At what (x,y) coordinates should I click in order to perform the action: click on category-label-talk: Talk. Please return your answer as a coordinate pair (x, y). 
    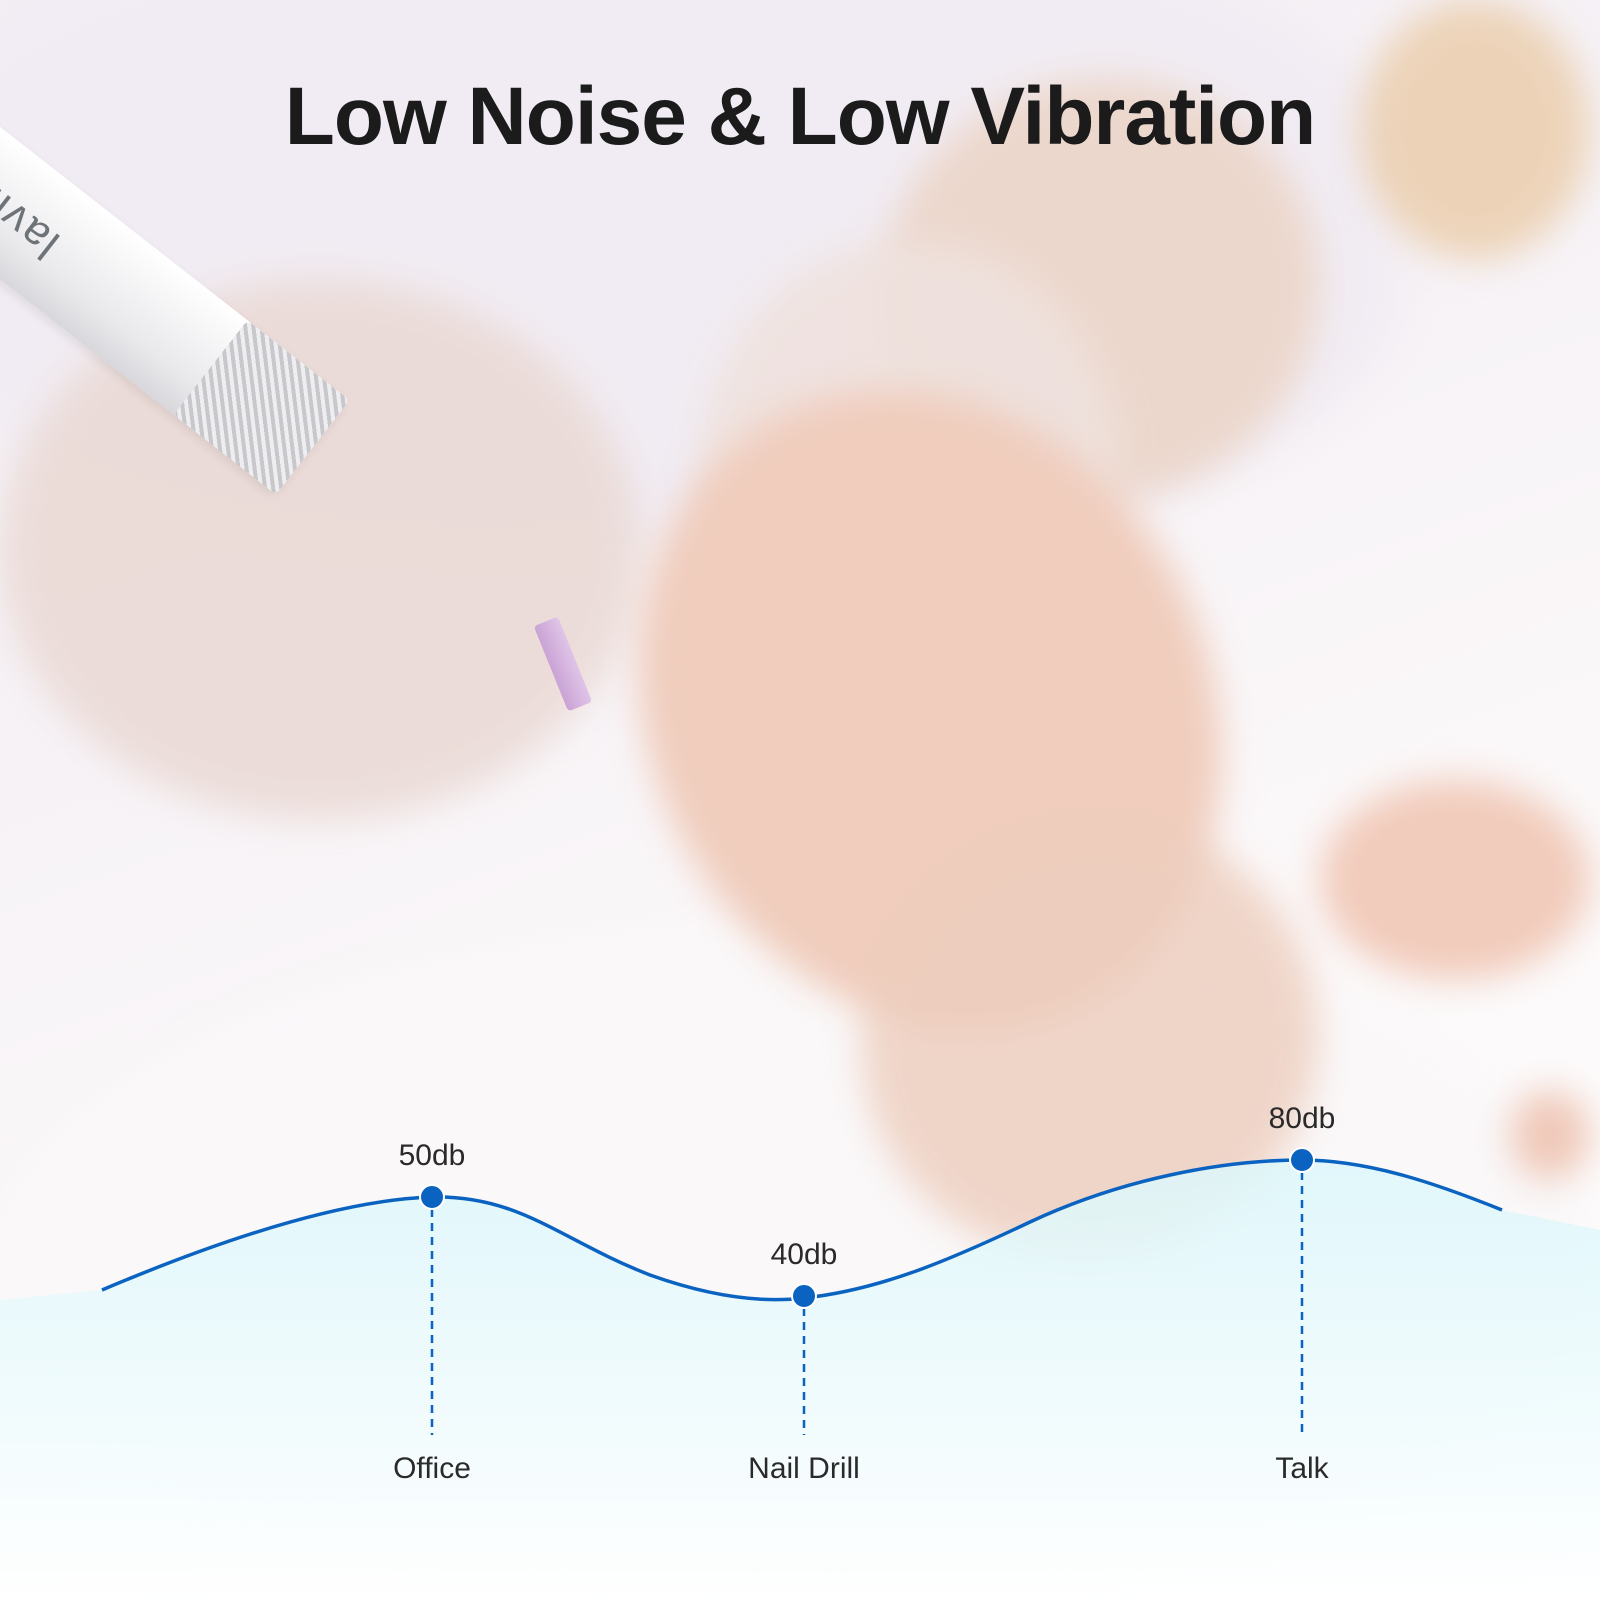
    Looking at the image, I should click on (1302, 1468).